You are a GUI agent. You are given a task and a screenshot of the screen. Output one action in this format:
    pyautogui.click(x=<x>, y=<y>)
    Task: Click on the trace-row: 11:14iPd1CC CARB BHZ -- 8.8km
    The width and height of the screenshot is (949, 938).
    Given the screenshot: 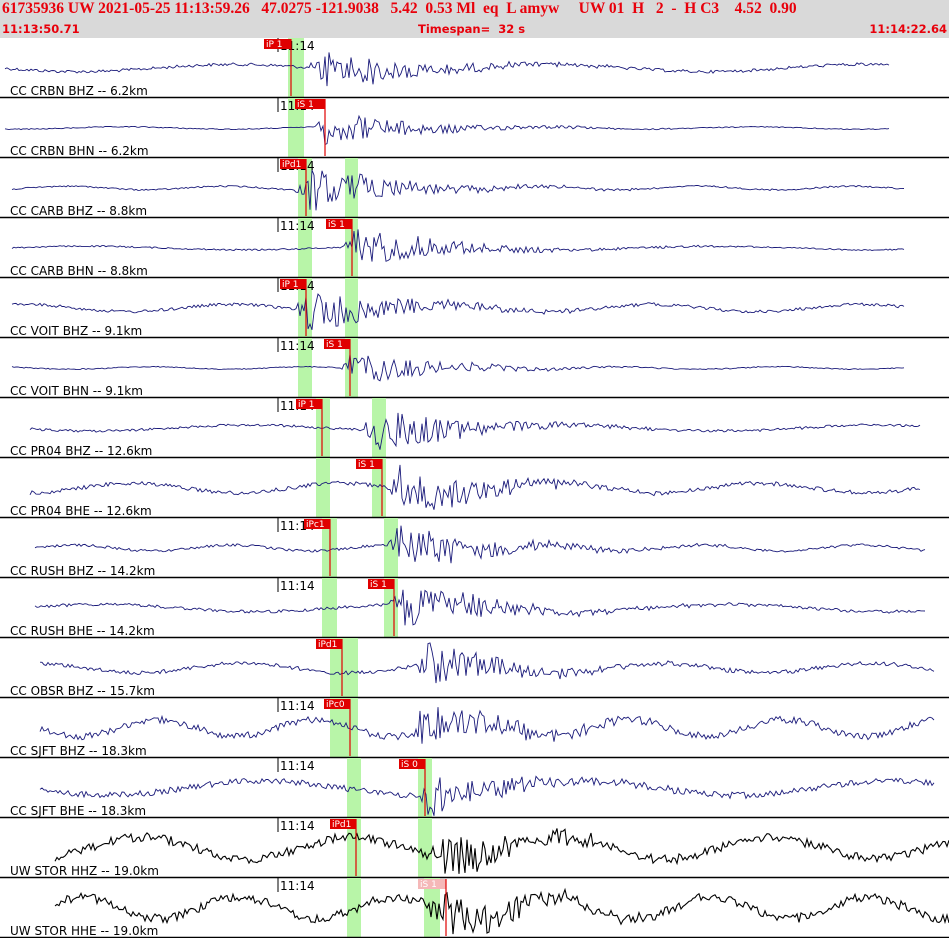 What is the action you would take?
    pyautogui.click(x=474, y=188)
    